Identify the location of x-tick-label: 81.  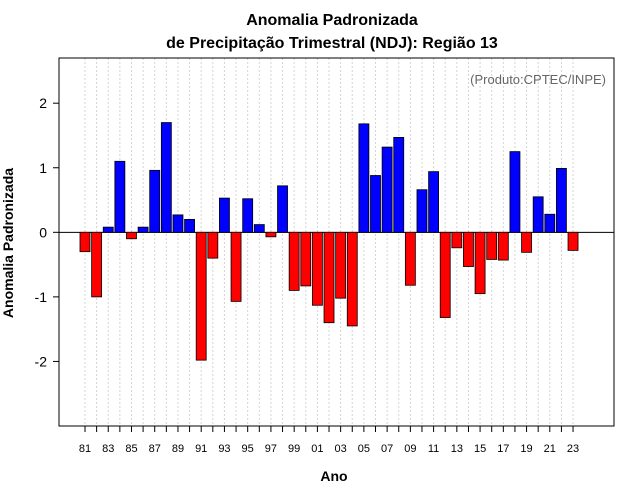
(85, 449).